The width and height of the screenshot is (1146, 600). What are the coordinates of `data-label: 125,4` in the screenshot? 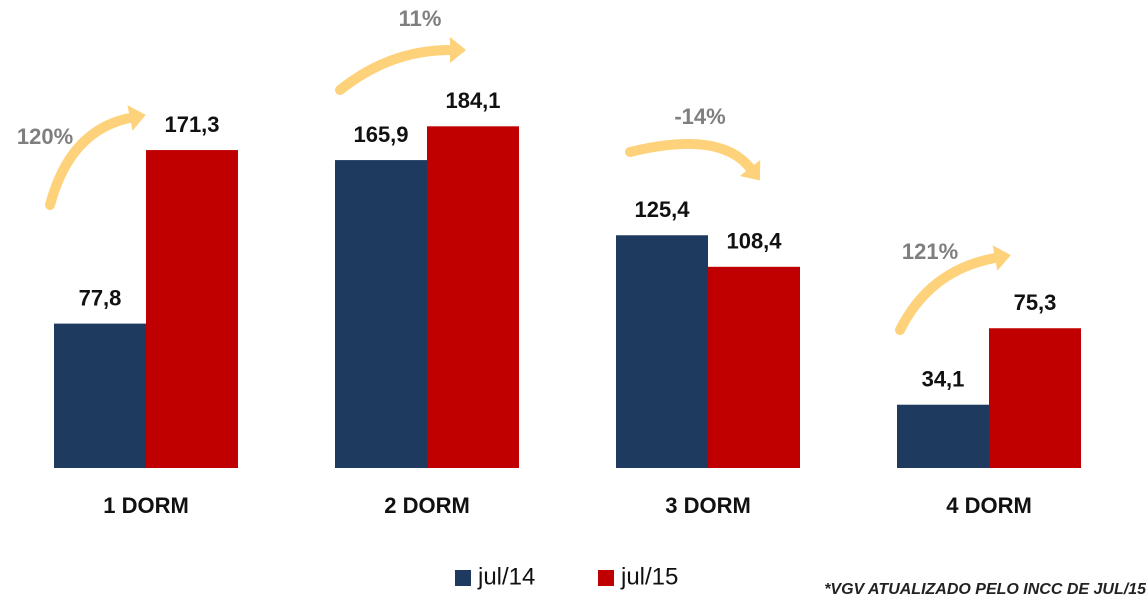 It's located at (662, 209).